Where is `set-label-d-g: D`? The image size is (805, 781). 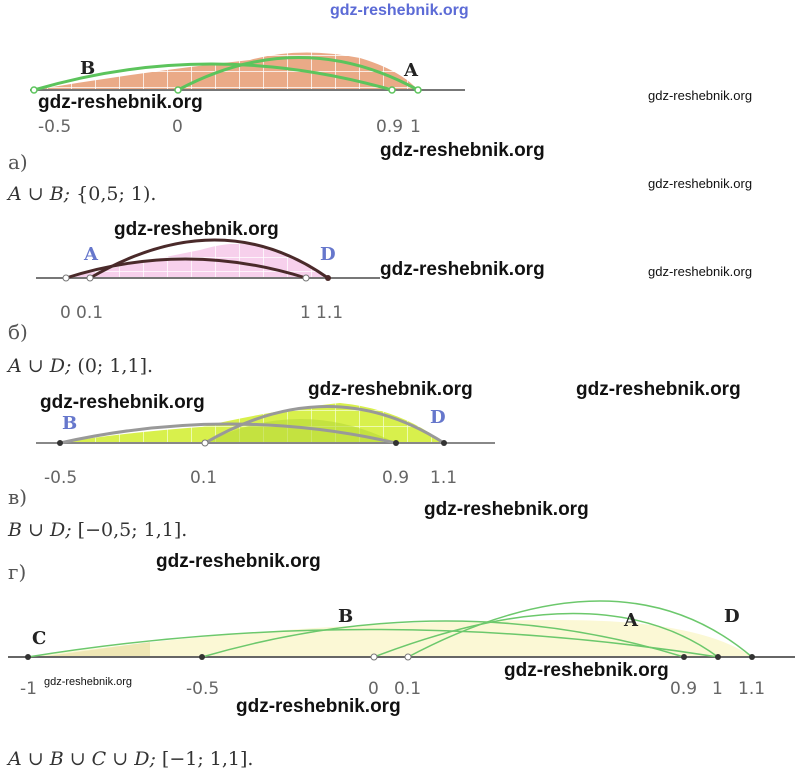 set-label-d-g: D is located at coordinates (732, 616).